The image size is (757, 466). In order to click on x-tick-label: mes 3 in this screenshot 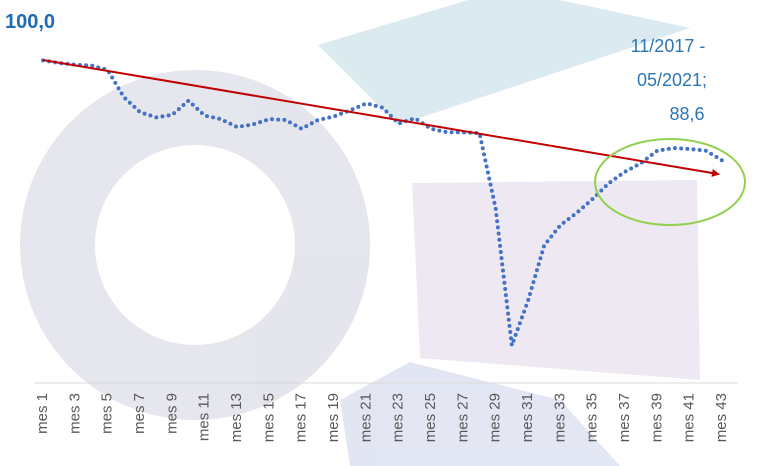, I will do `click(74, 413)`.